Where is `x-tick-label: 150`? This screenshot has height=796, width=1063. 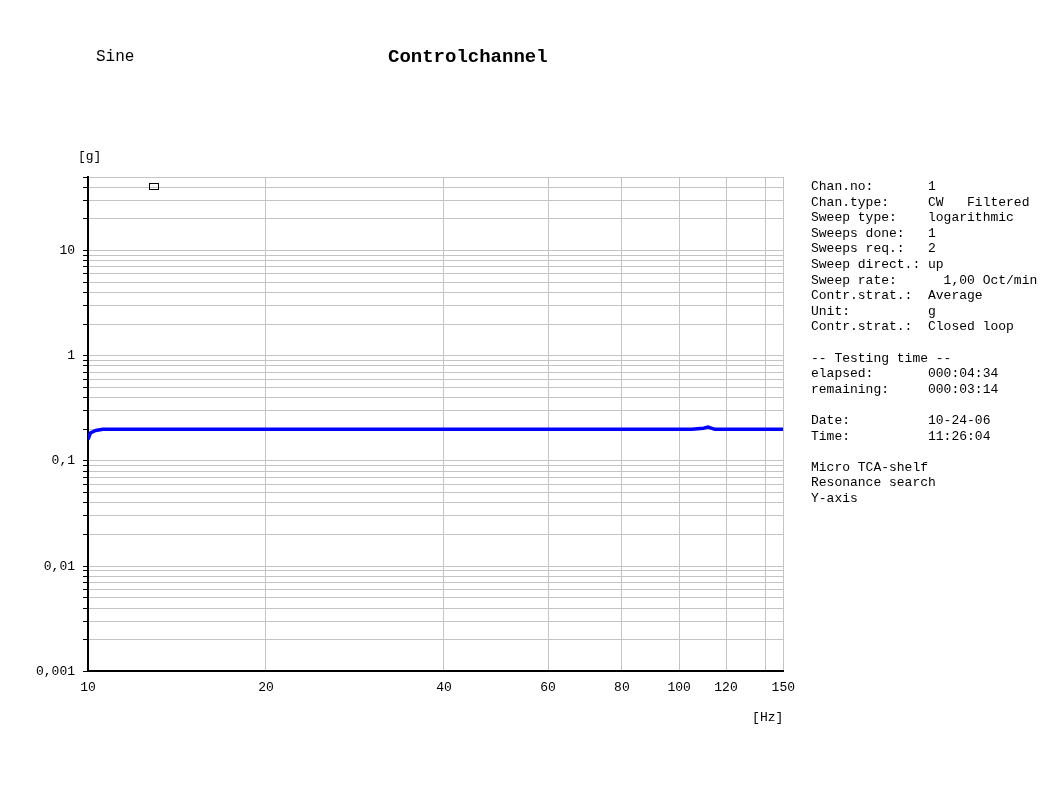 x-tick-label: 150 is located at coordinates (783, 687).